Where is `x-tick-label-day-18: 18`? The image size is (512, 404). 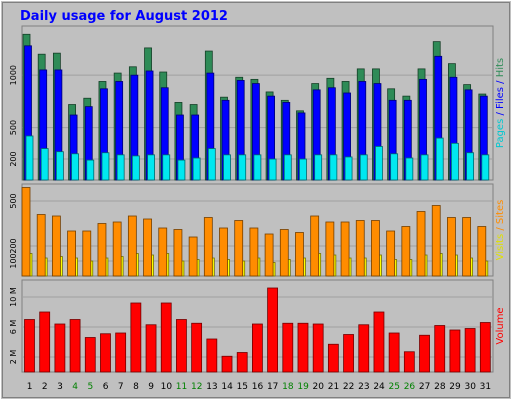
x-tick-label-day-18: 18 is located at coordinates (288, 387).